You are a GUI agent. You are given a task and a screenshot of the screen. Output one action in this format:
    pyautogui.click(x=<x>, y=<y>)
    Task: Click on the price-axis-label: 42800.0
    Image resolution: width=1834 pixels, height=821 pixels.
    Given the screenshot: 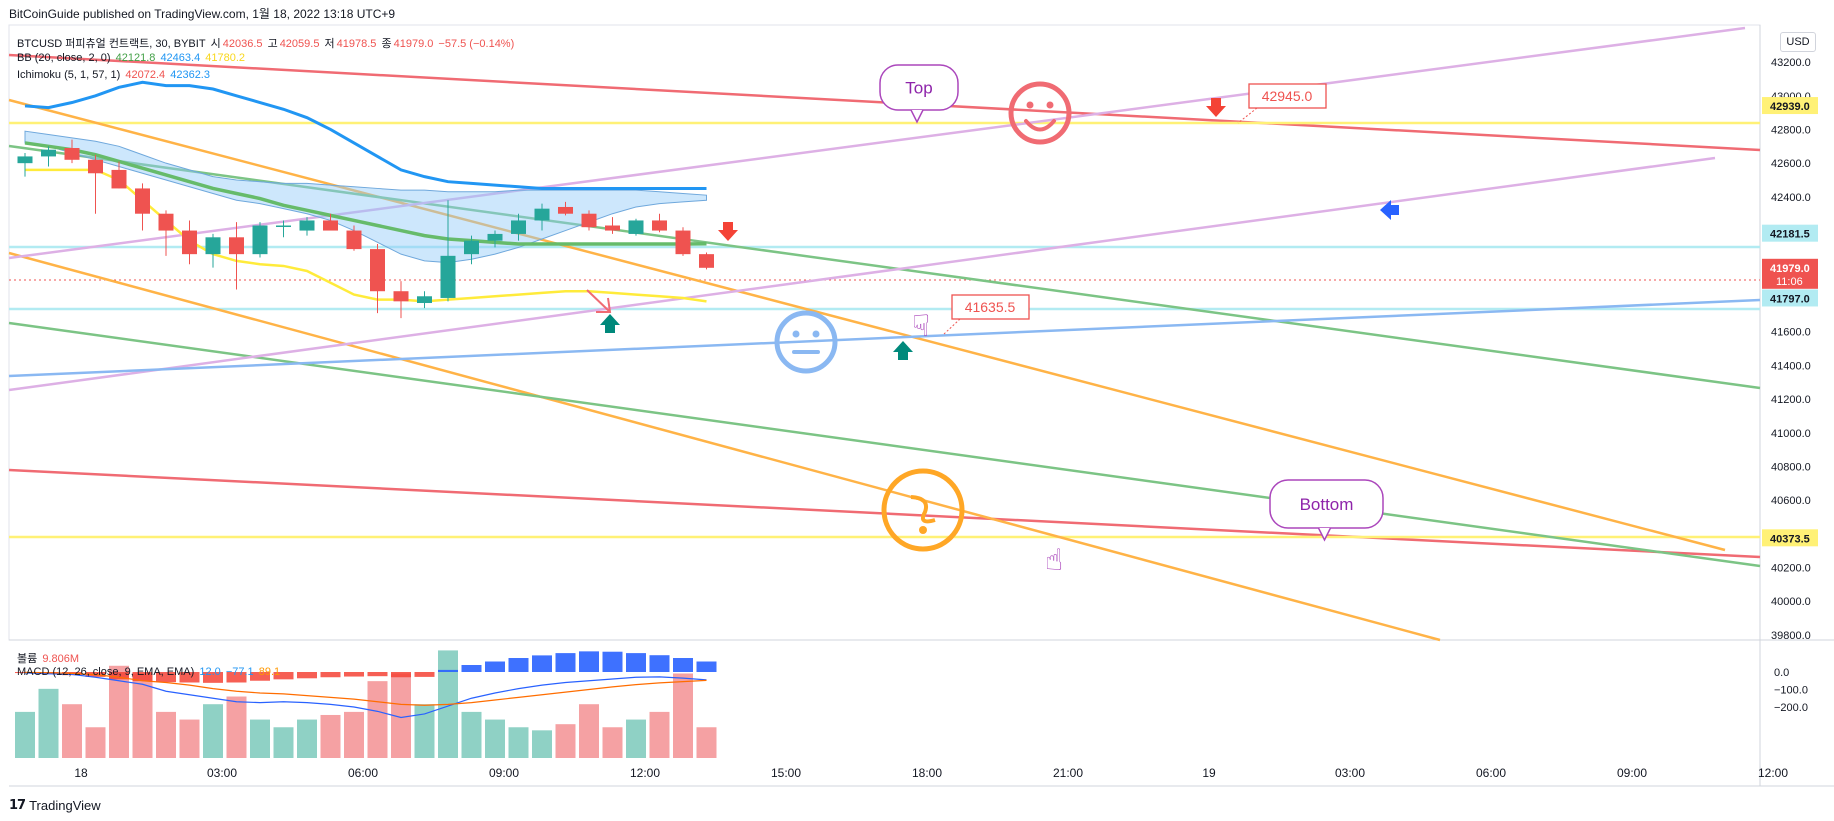 What is the action you would take?
    pyautogui.click(x=1791, y=130)
    